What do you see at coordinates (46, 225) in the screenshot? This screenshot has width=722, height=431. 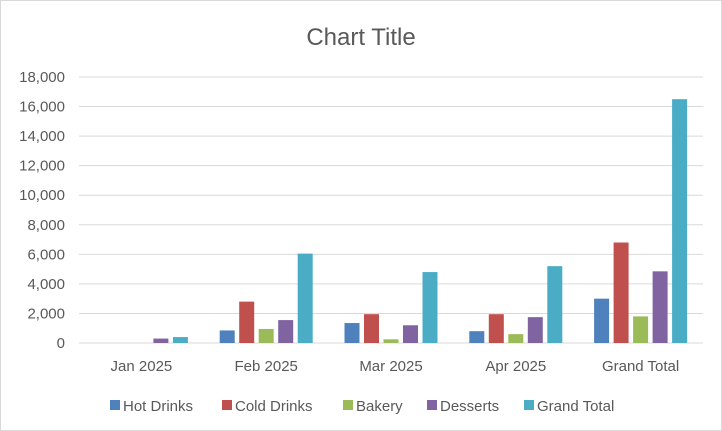 I see `y-tick-label: 8,000` at bounding box center [46, 225].